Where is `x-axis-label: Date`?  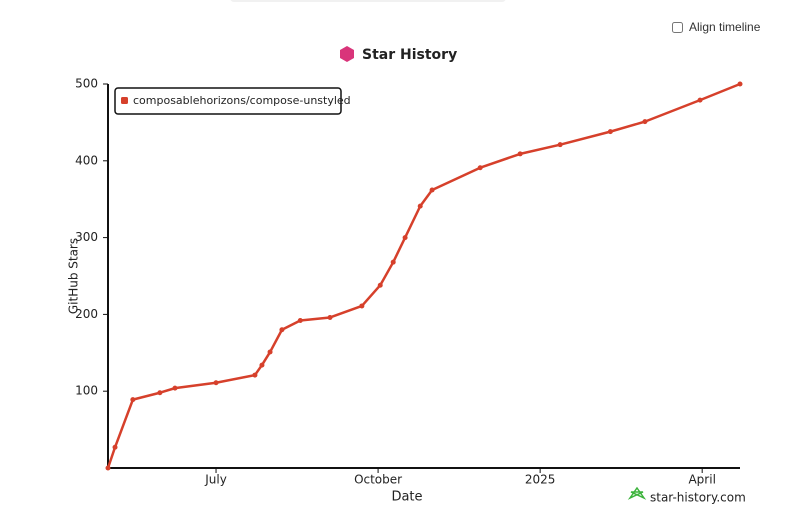 x-axis-label: Date is located at coordinates (406, 497).